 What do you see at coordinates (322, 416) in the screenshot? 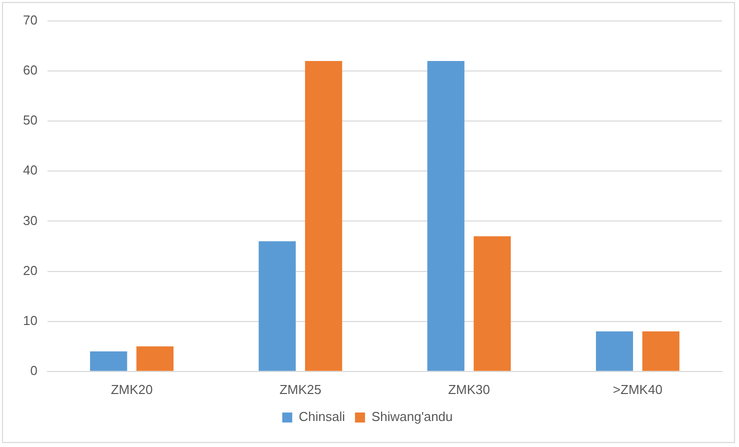
I see `legend-label: Chinsali` at bounding box center [322, 416].